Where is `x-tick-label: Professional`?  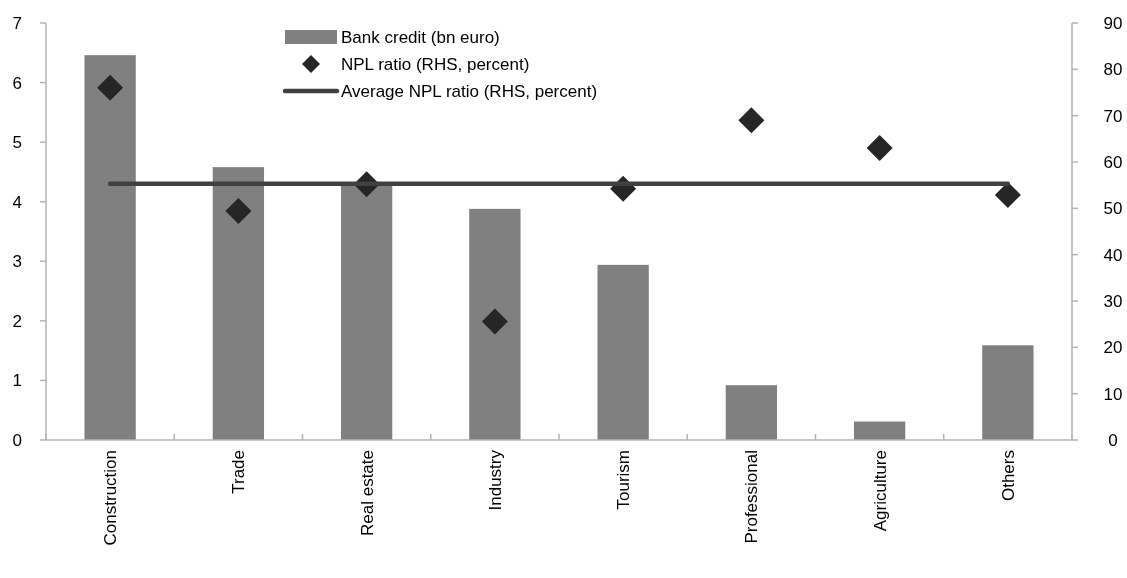 x-tick-label: Professional is located at coordinates (752, 497).